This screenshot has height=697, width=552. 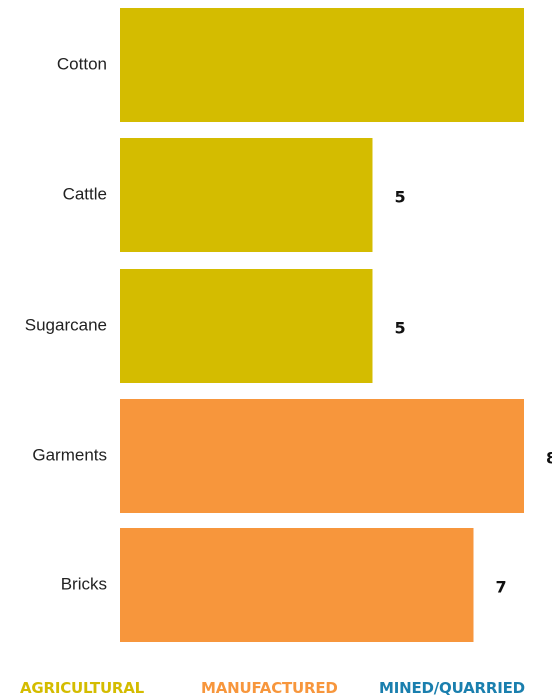 I want to click on category-label-cotton: Cotton, so click(x=82, y=63).